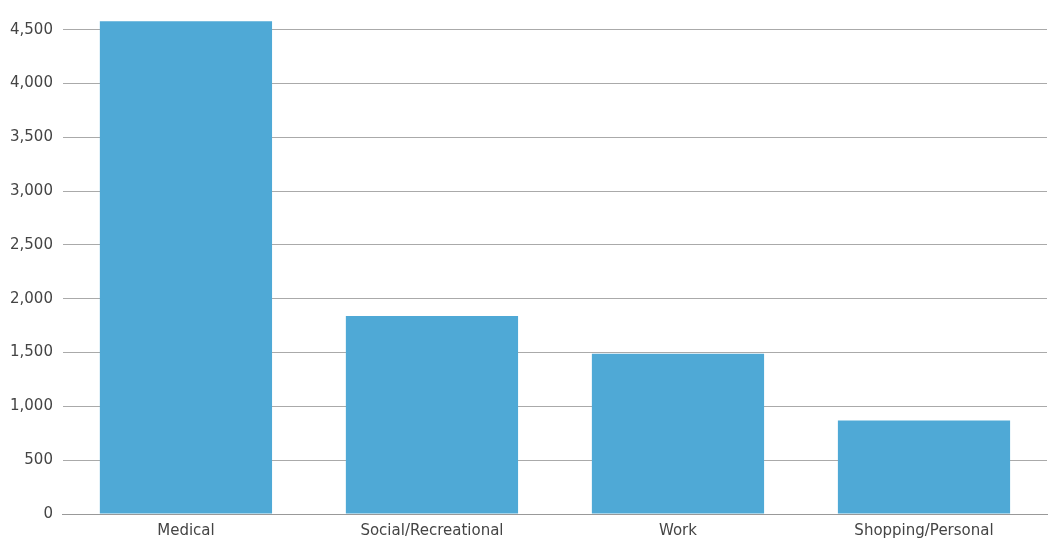 This screenshot has height=548, width=1049. What do you see at coordinates (31, 28) in the screenshot?
I see `y-tick-label: 4,500` at bounding box center [31, 28].